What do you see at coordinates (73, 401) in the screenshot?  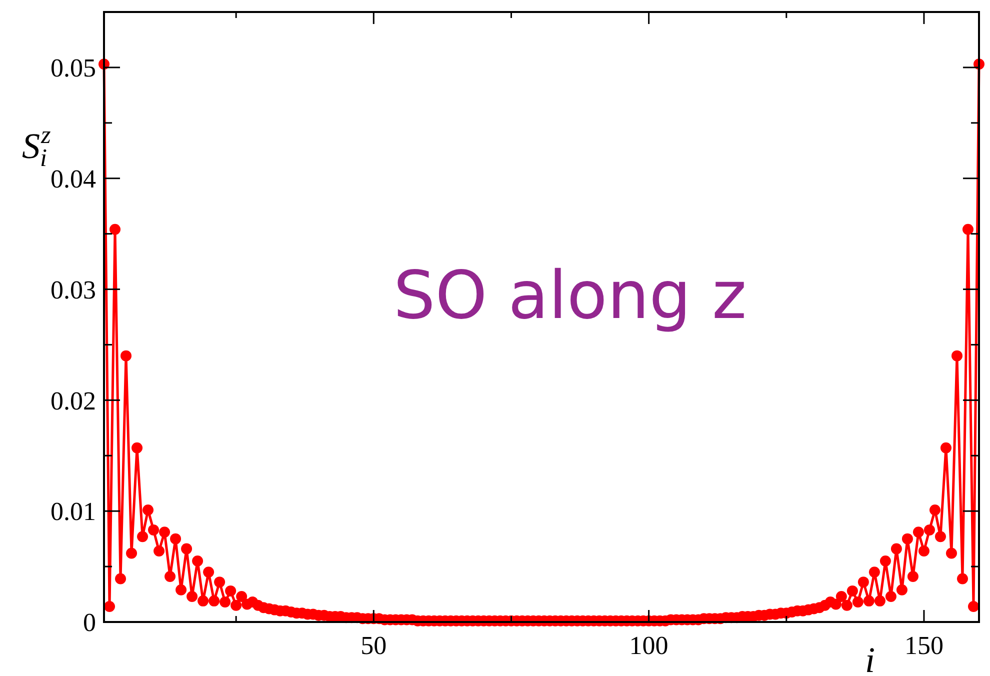 I see `y-tick-label: 0.02` at bounding box center [73, 401].